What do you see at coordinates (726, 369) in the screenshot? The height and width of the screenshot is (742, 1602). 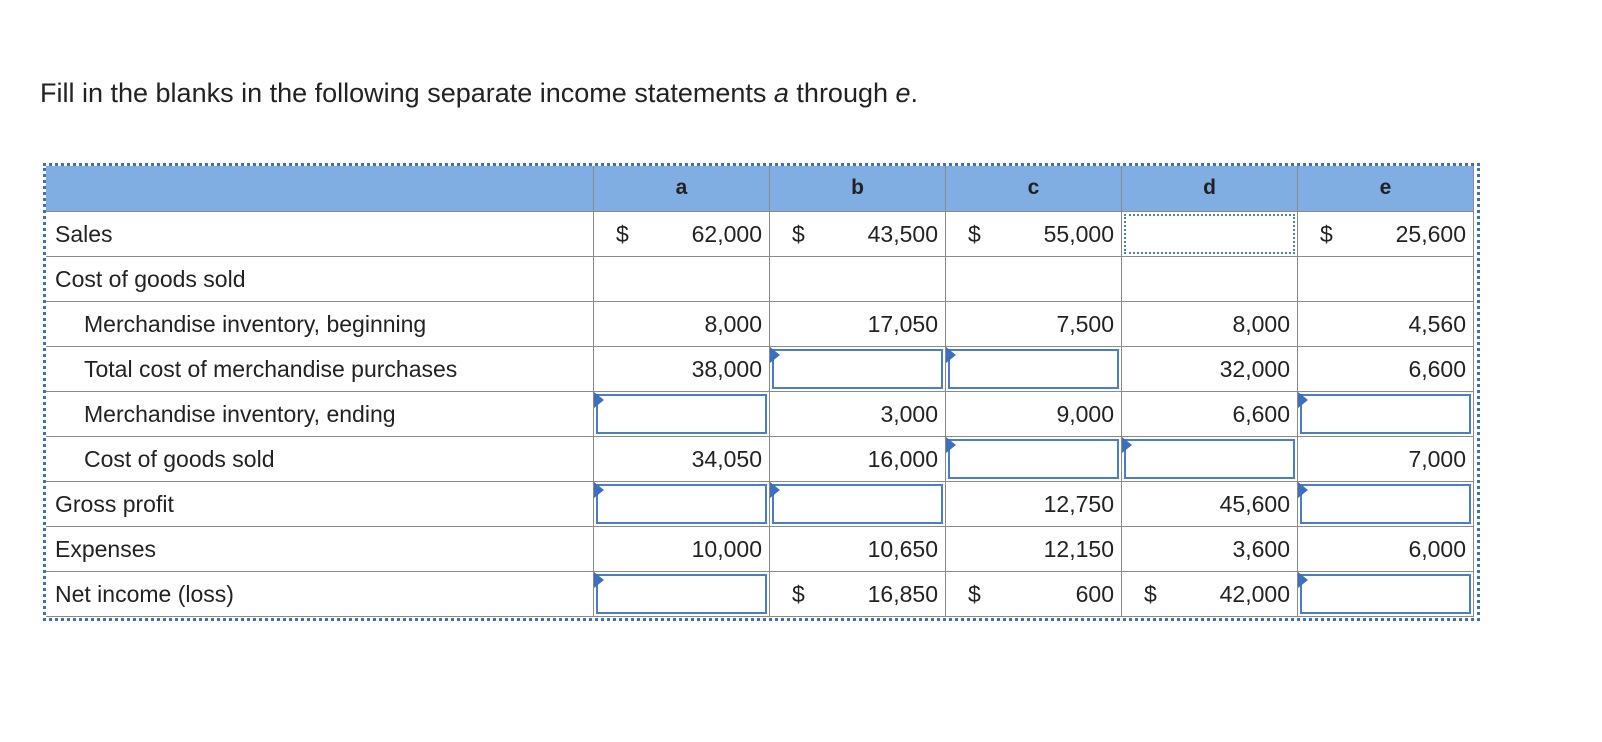 I see `cell-value: 38,000` at bounding box center [726, 369].